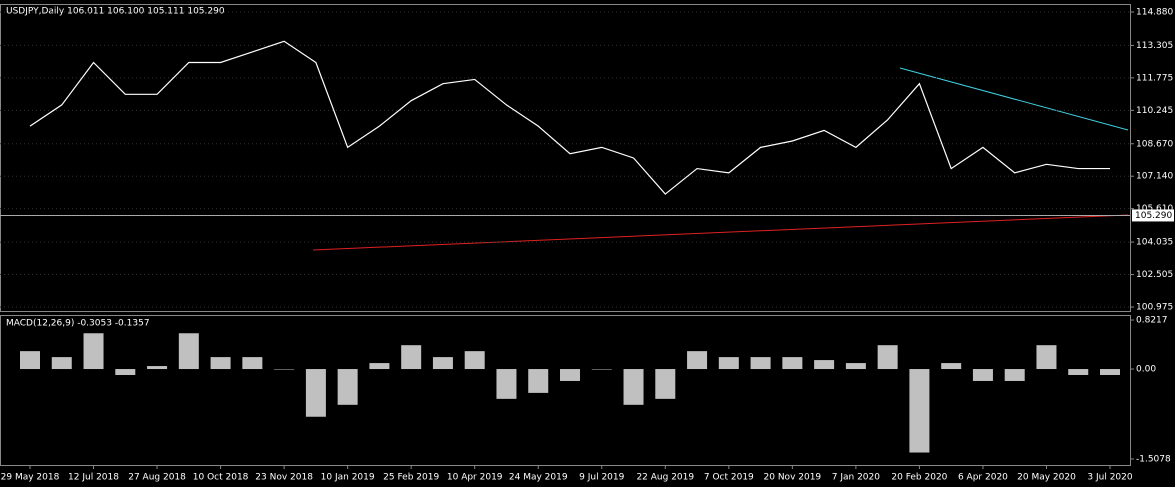  Describe the element at coordinates (983, 478) in the screenshot. I see `x-tick-label: 6 Apr 2020` at that location.